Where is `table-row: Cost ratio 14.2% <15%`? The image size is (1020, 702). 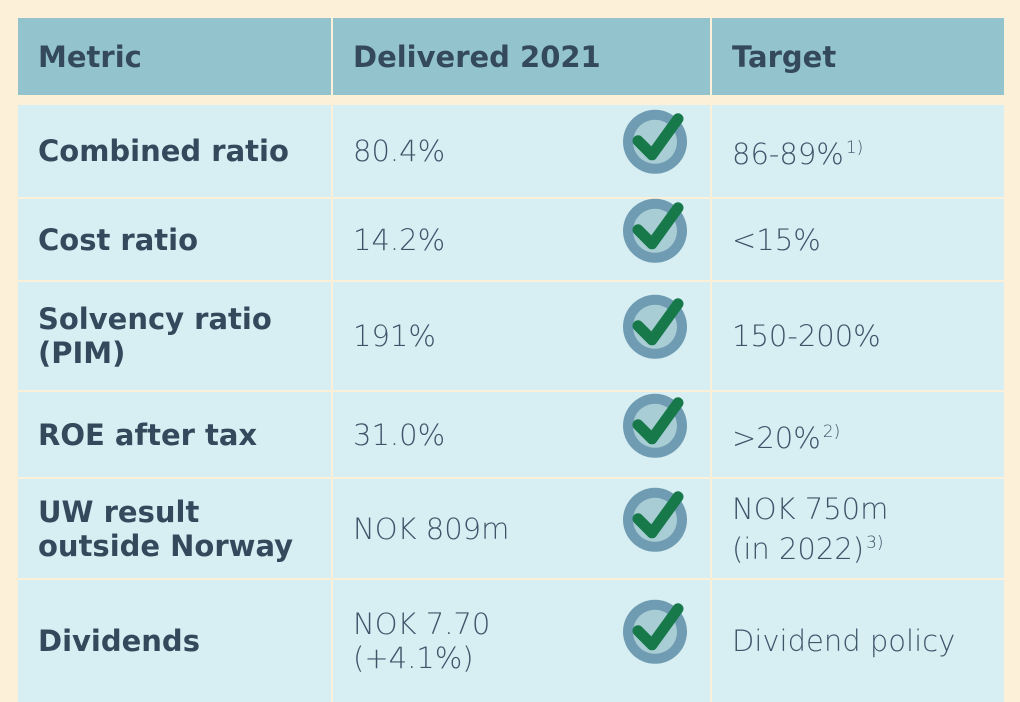
table-row: Cost ratio 14.2% <15% is located at coordinates (511, 239).